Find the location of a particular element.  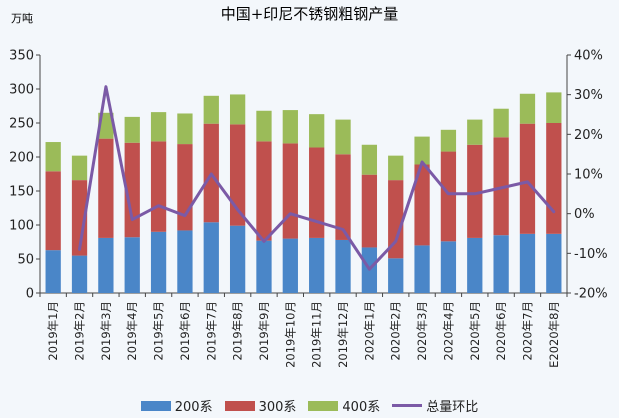

x-tick-label: 2019年10月 is located at coordinates (290, 334).